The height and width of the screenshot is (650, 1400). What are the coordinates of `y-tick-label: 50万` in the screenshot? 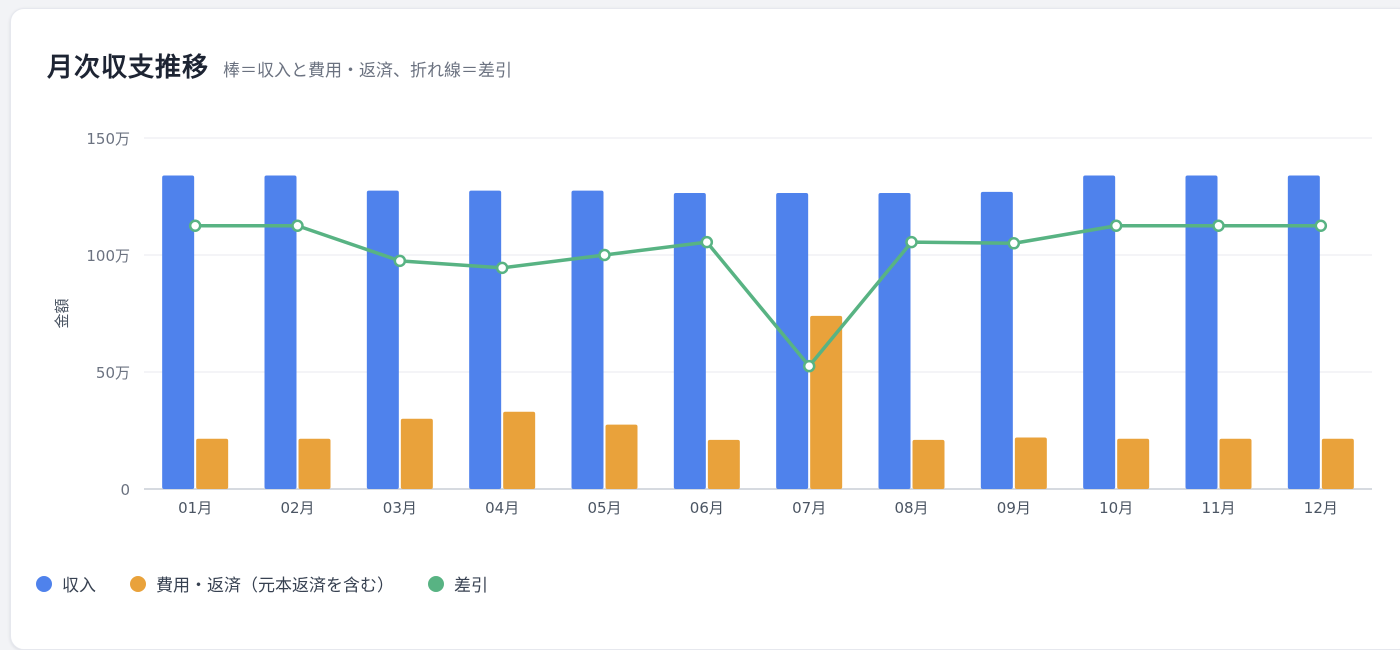 It's located at (113, 373).